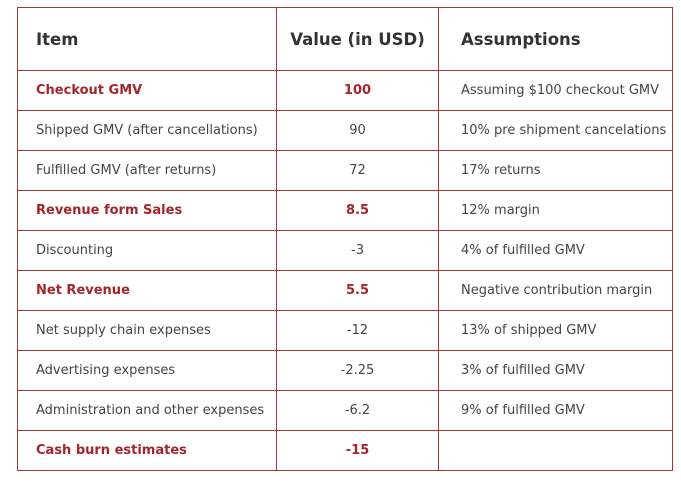 This screenshot has width=681, height=485. What do you see at coordinates (555, 290) in the screenshot?
I see `row-assumption: Negative contribution margin` at bounding box center [555, 290].